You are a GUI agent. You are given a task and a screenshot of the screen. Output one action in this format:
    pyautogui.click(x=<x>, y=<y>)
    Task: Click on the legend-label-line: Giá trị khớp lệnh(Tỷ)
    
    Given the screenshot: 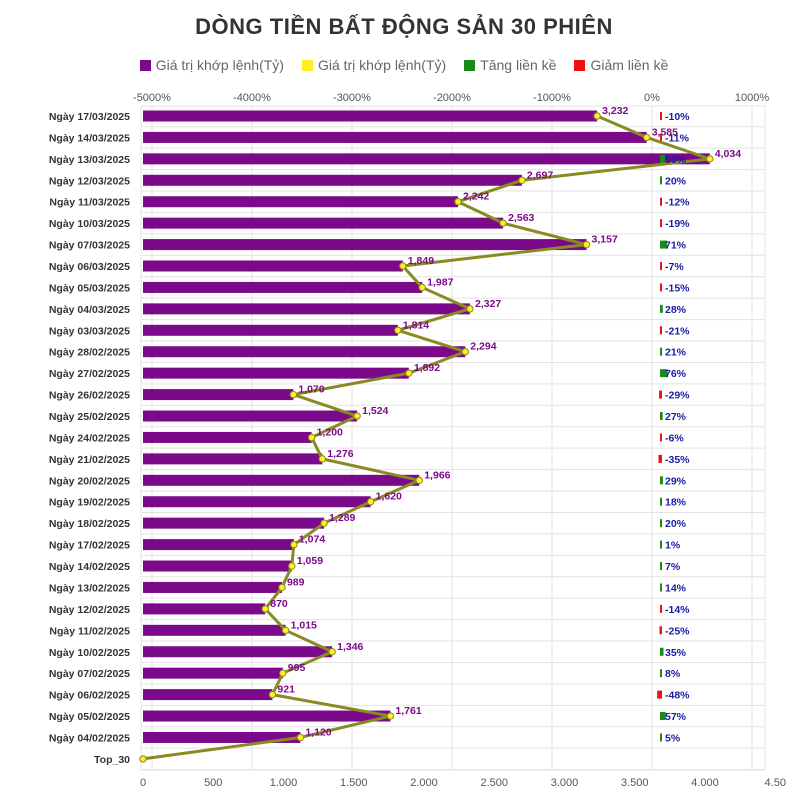 What is the action you would take?
    pyautogui.click(x=382, y=65)
    